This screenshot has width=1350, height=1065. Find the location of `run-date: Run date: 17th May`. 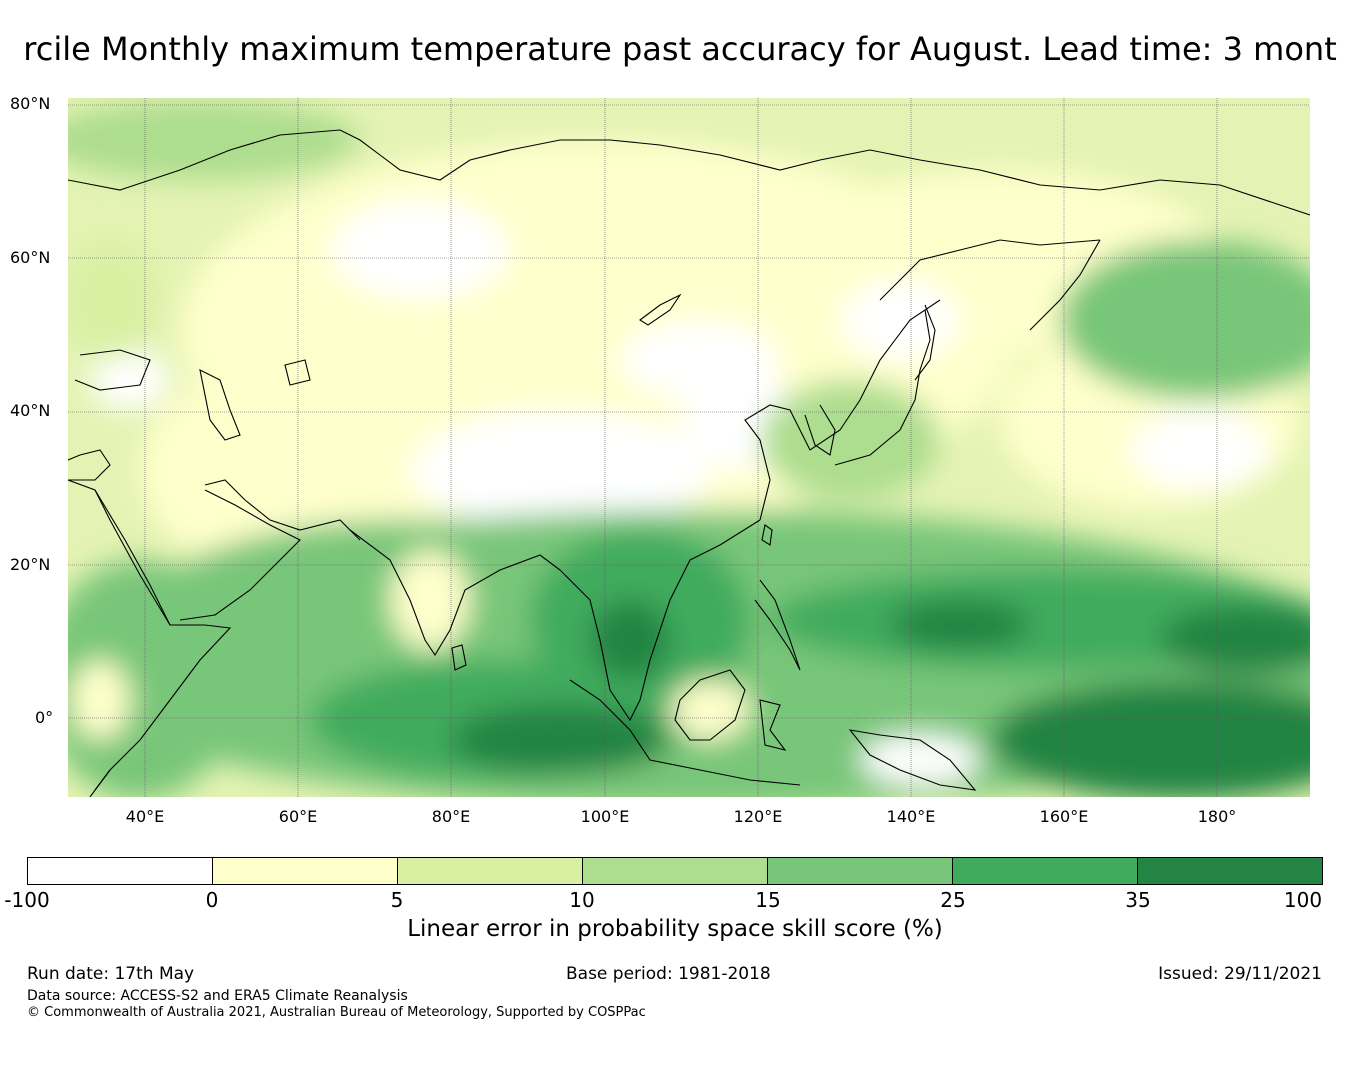

run-date: Run date: 17th May is located at coordinates (111, 974).